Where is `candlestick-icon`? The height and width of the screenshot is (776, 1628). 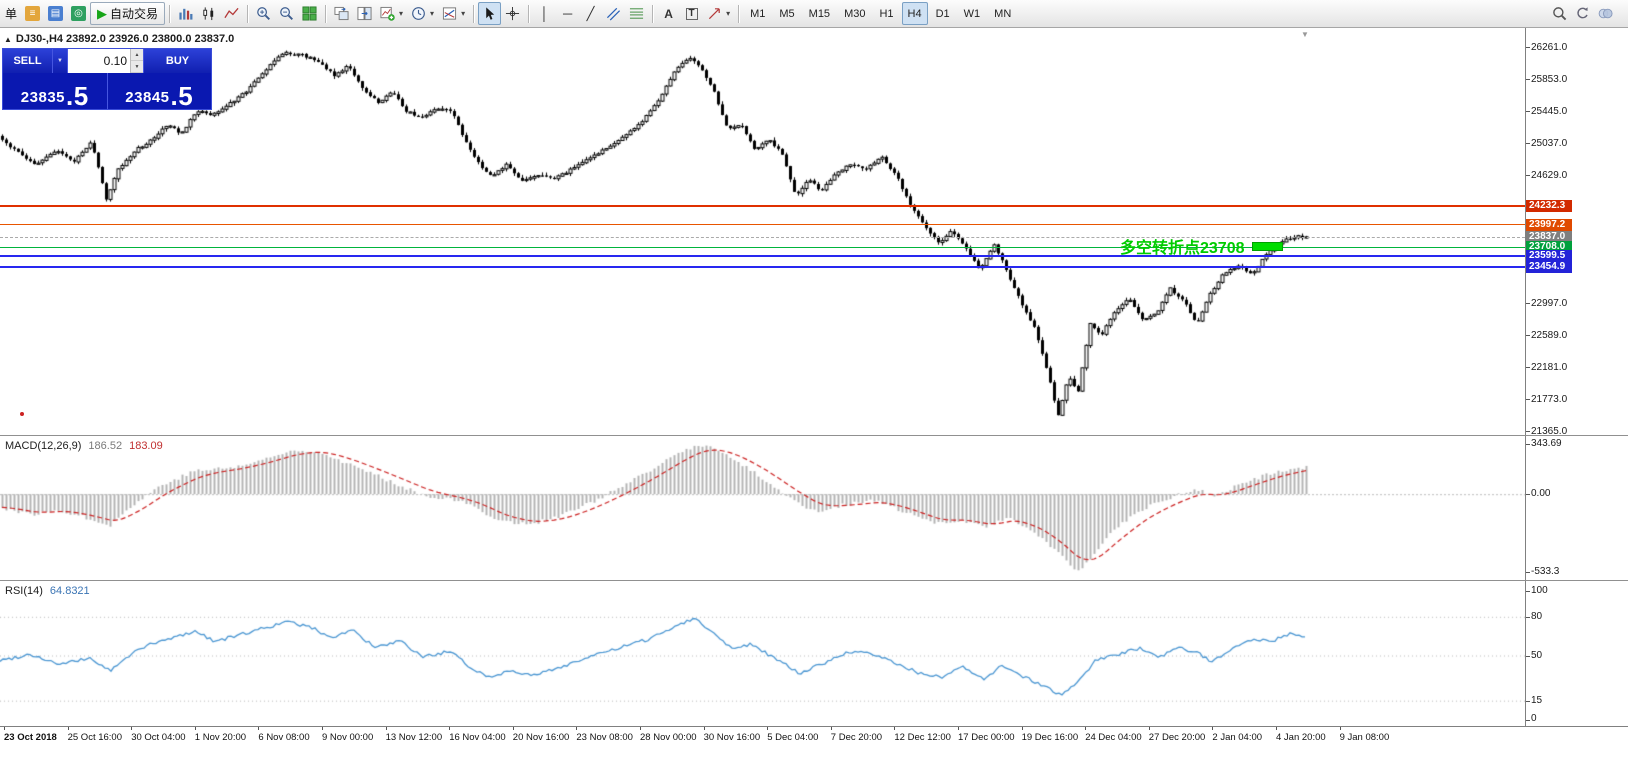 candlestick-icon is located at coordinates (208, 13).